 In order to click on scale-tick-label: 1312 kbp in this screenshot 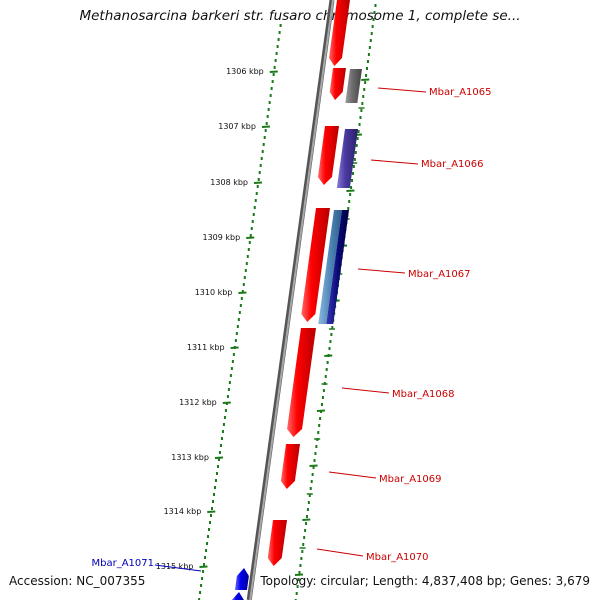, I will do `click(198, 402)`.